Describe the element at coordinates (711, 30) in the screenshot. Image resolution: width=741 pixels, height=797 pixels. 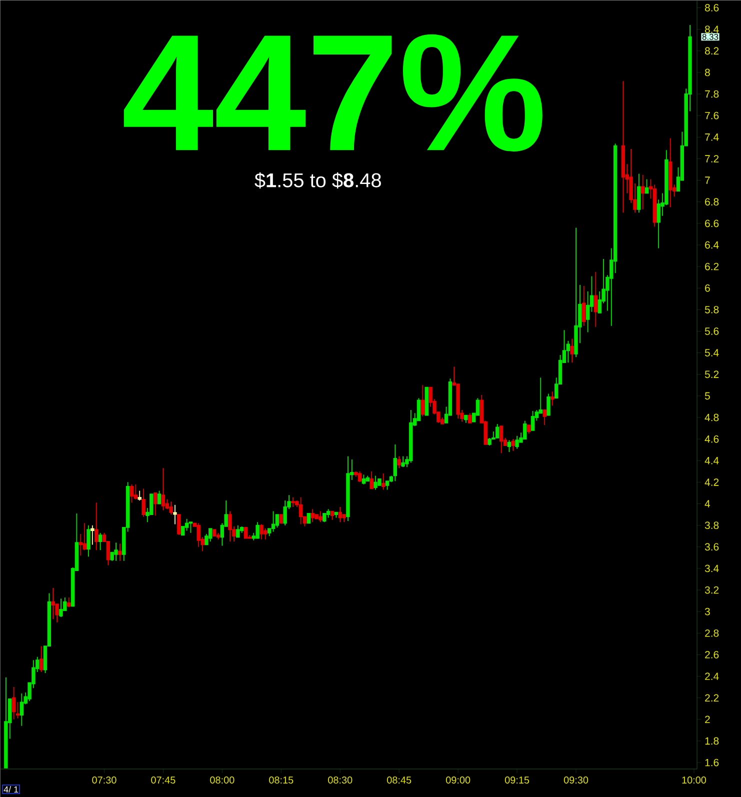
I see `y-tick-label: 8.4` at that location.